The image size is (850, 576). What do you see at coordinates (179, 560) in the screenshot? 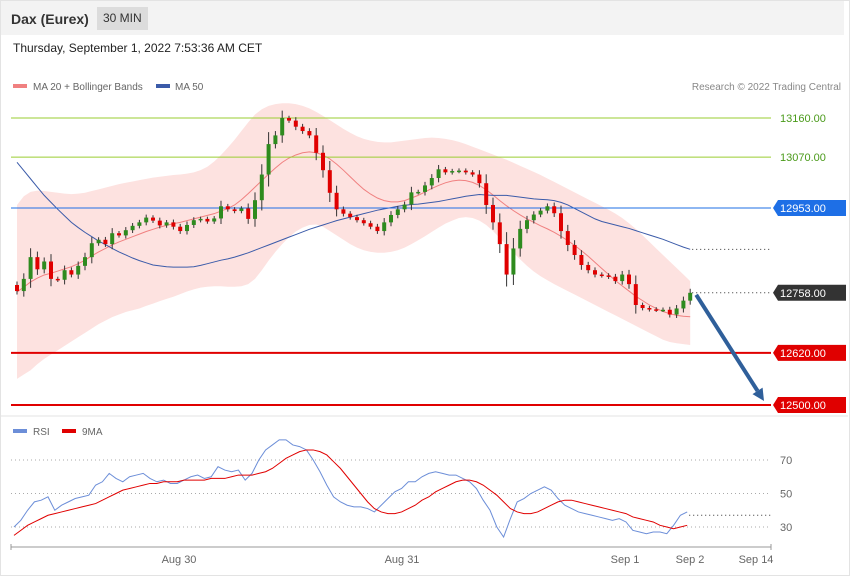
I see `x-tick-label: Aug 30` at bounding box center [179, 560].